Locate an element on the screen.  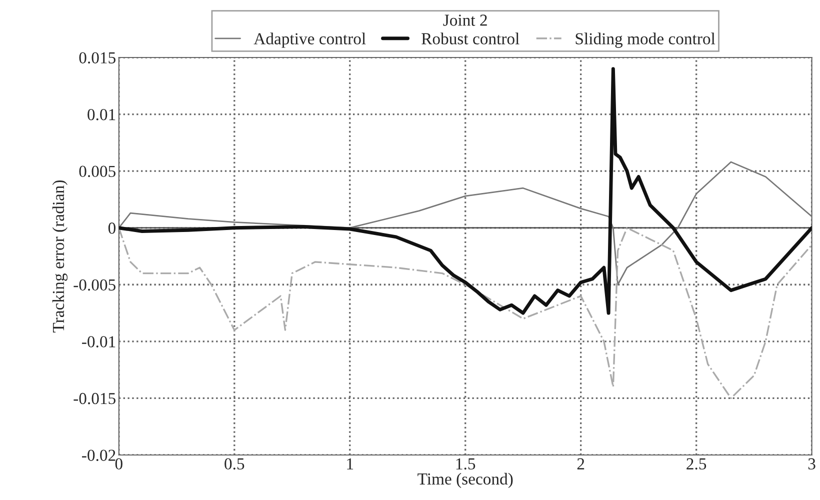
x-tick-label: 2 is located at coordinates (580, 464).